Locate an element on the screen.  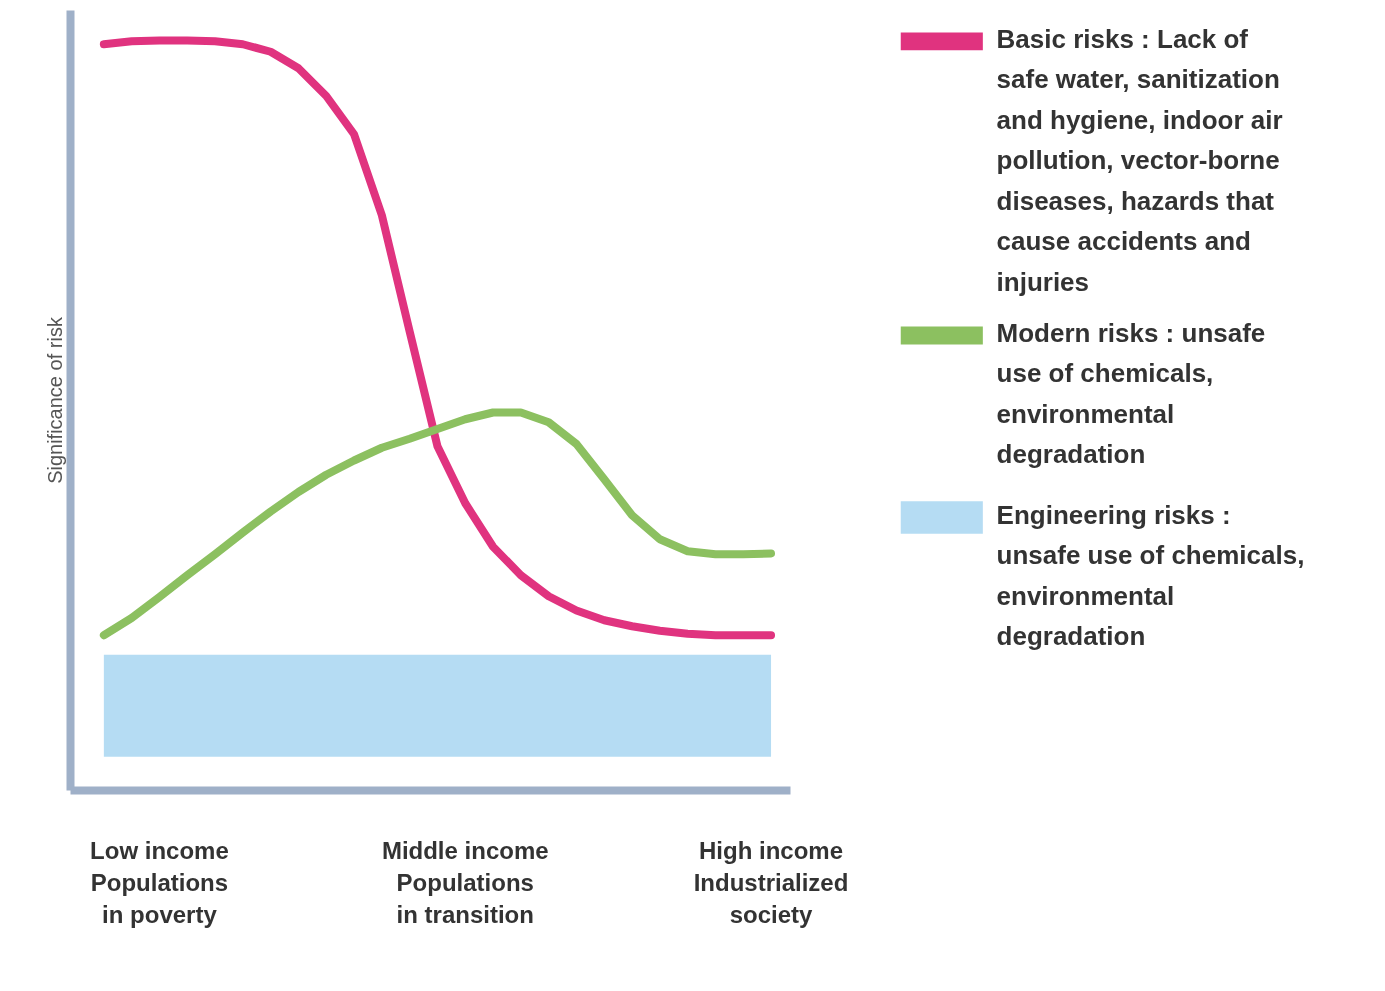
legend-label: Basic risks : Lack of safe water, sanitization and hygiene, indoor air pollution, vector-borne diseases, hazards that cause accidents and injuries is located at coordinates (1139, 160).